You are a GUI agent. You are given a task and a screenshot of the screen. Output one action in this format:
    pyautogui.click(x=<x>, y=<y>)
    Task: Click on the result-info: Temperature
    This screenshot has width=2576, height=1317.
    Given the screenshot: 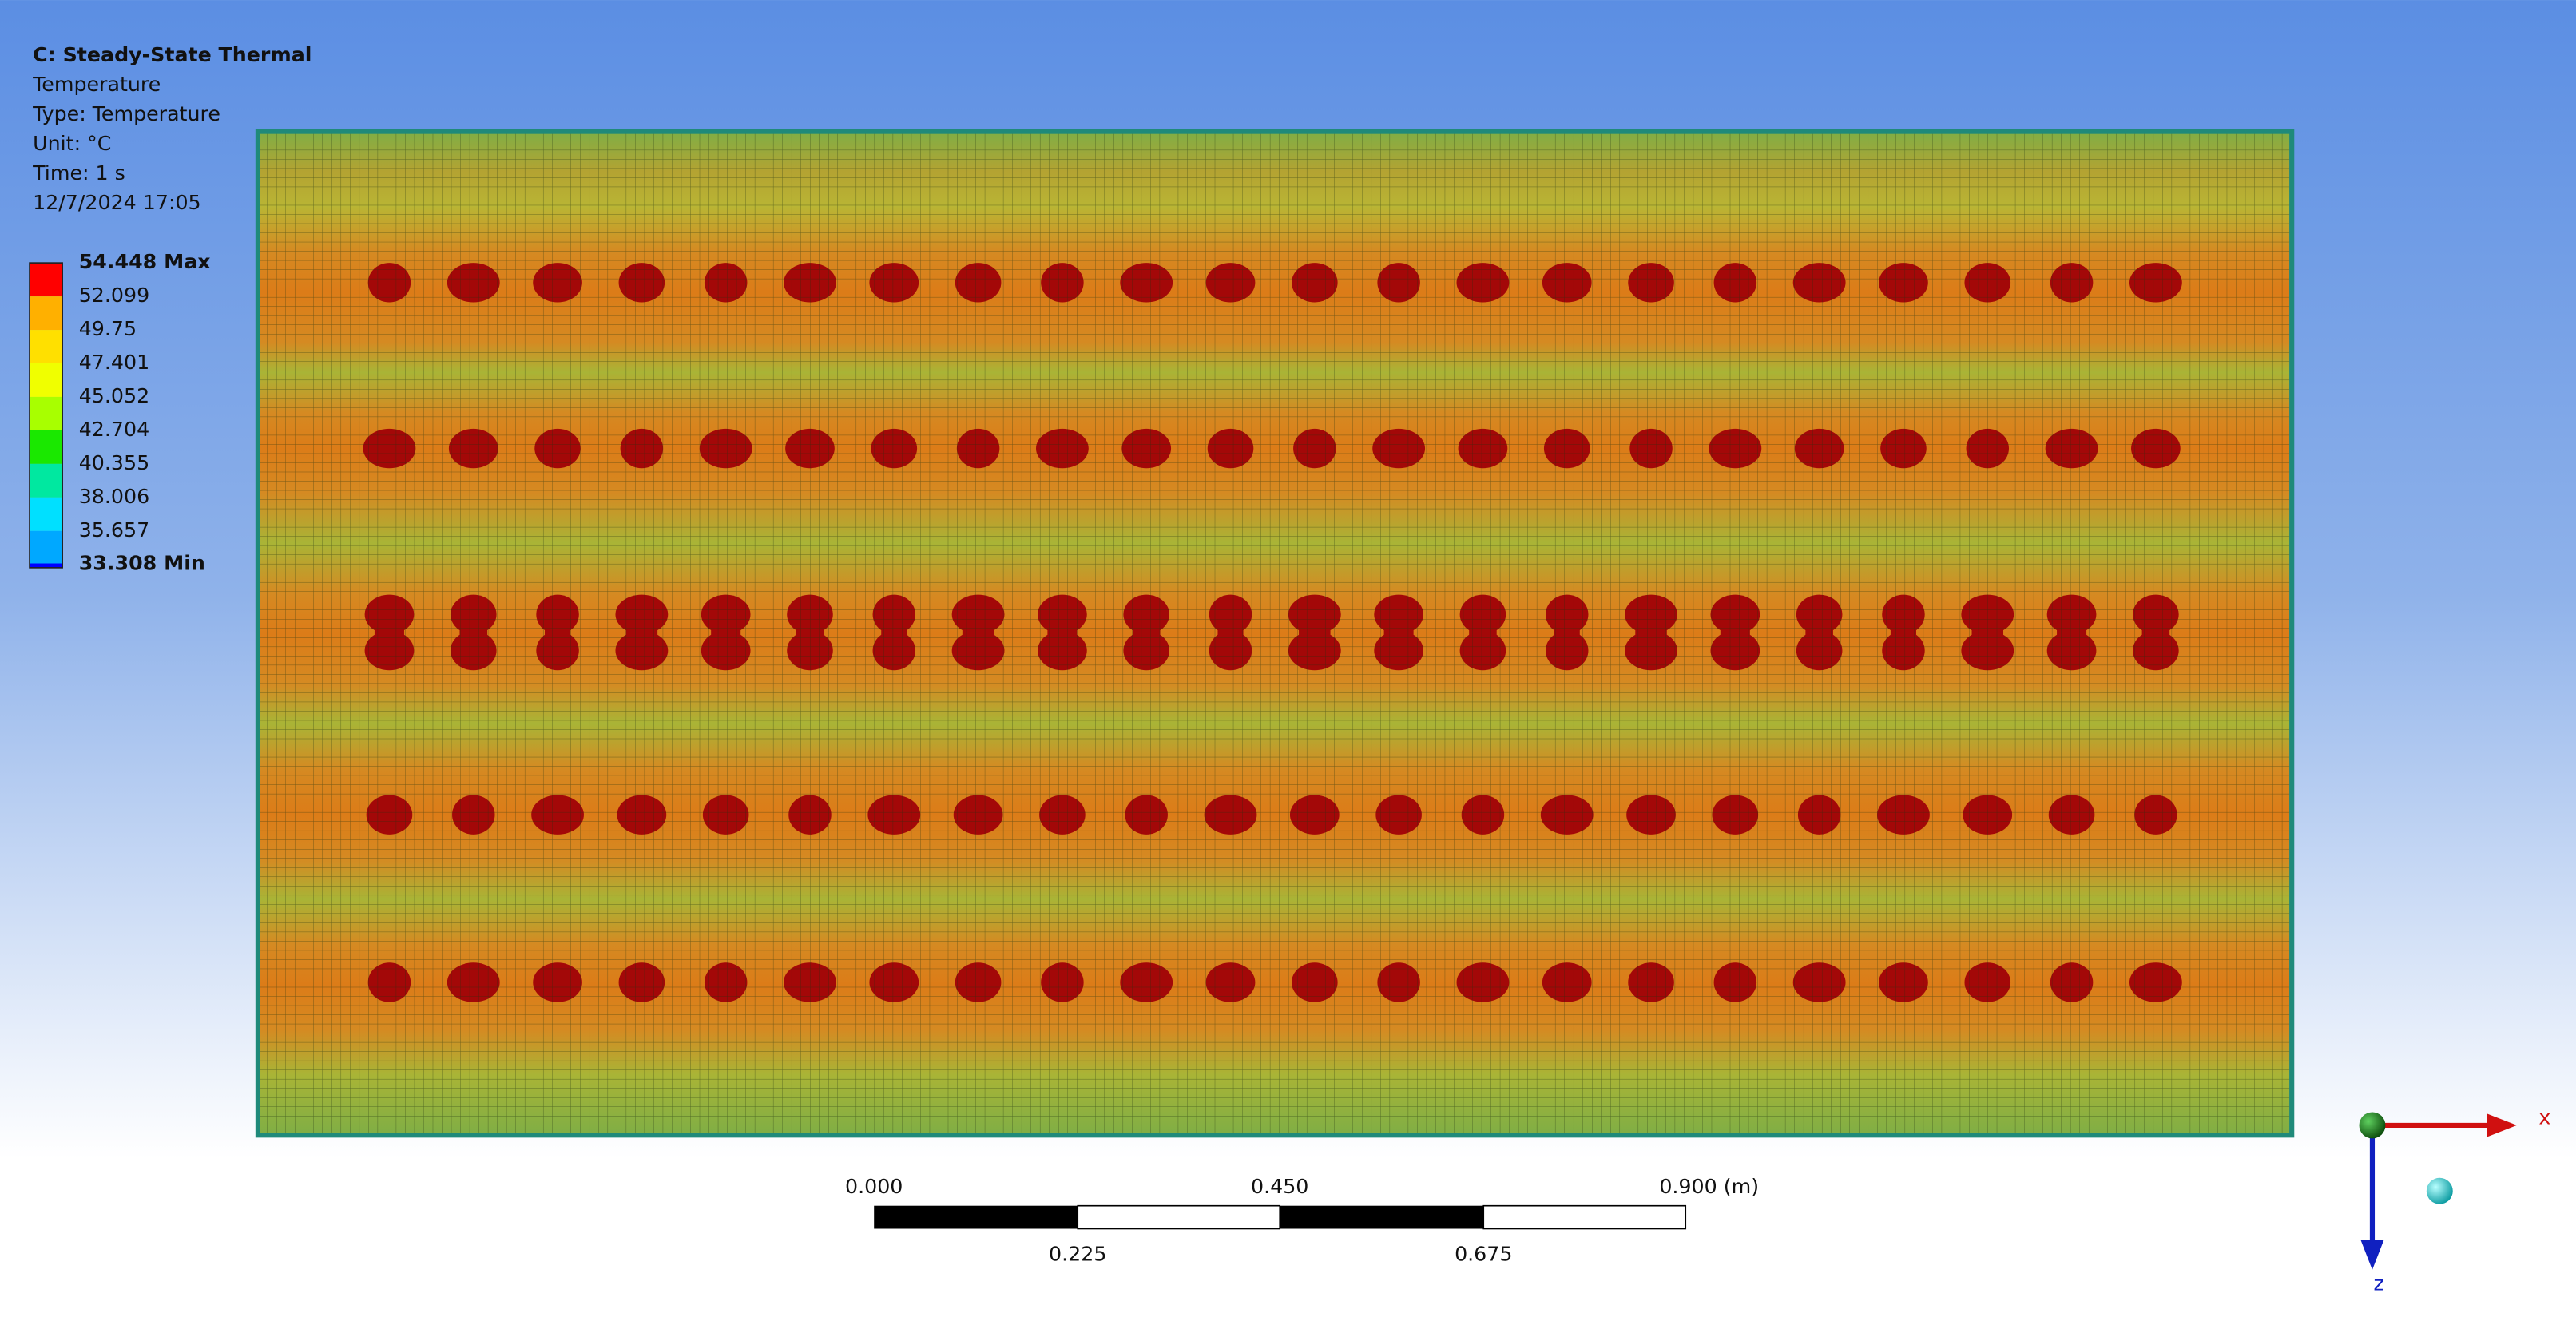 What is the action you would take?
    pyautogui.click(x=96, y=84)
    